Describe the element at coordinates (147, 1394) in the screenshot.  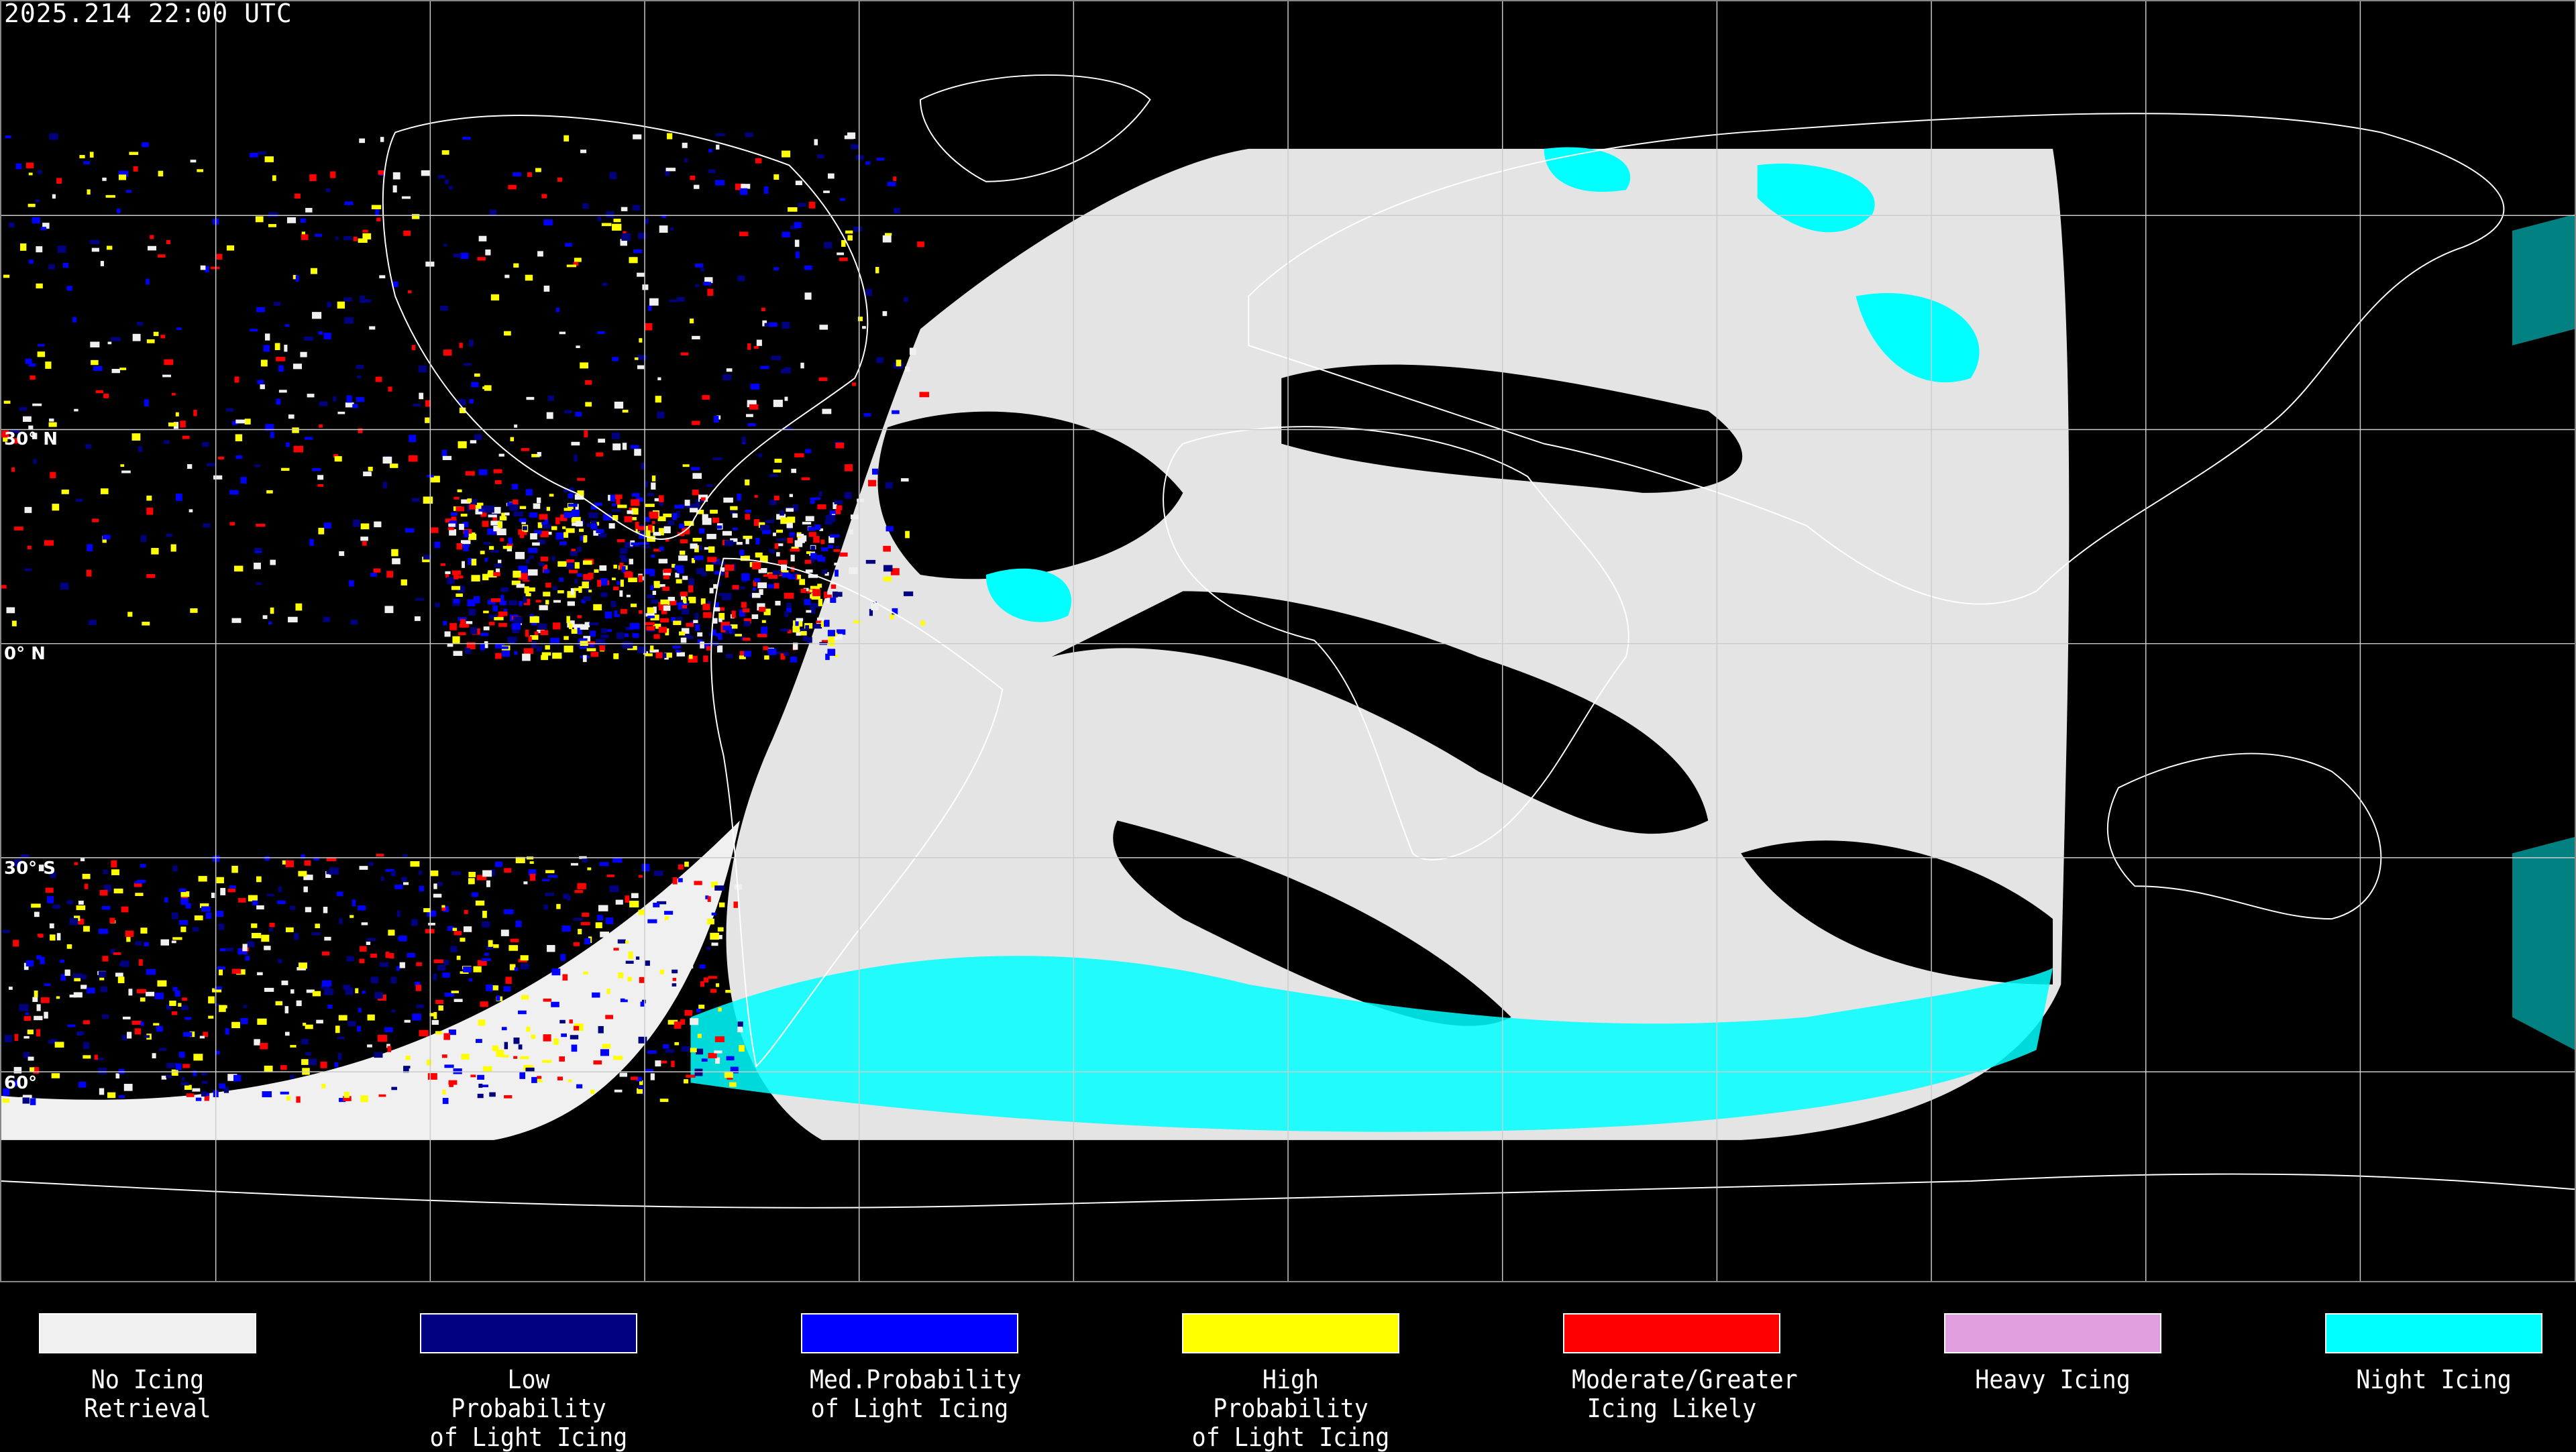
I see `legend-label: No Icing Retrieval` at that location.